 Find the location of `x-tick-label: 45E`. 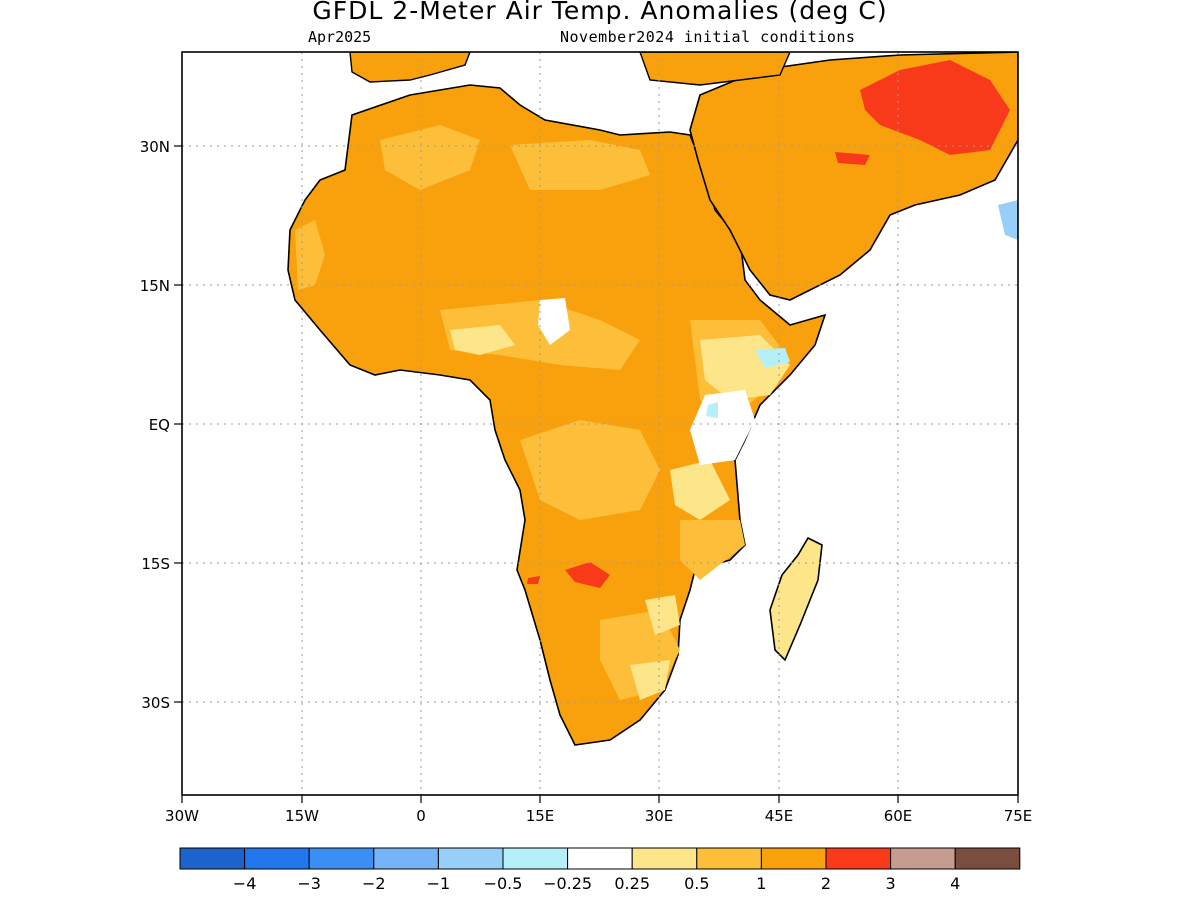

x-tick-label: 45E is located at coordinates (779, 816).